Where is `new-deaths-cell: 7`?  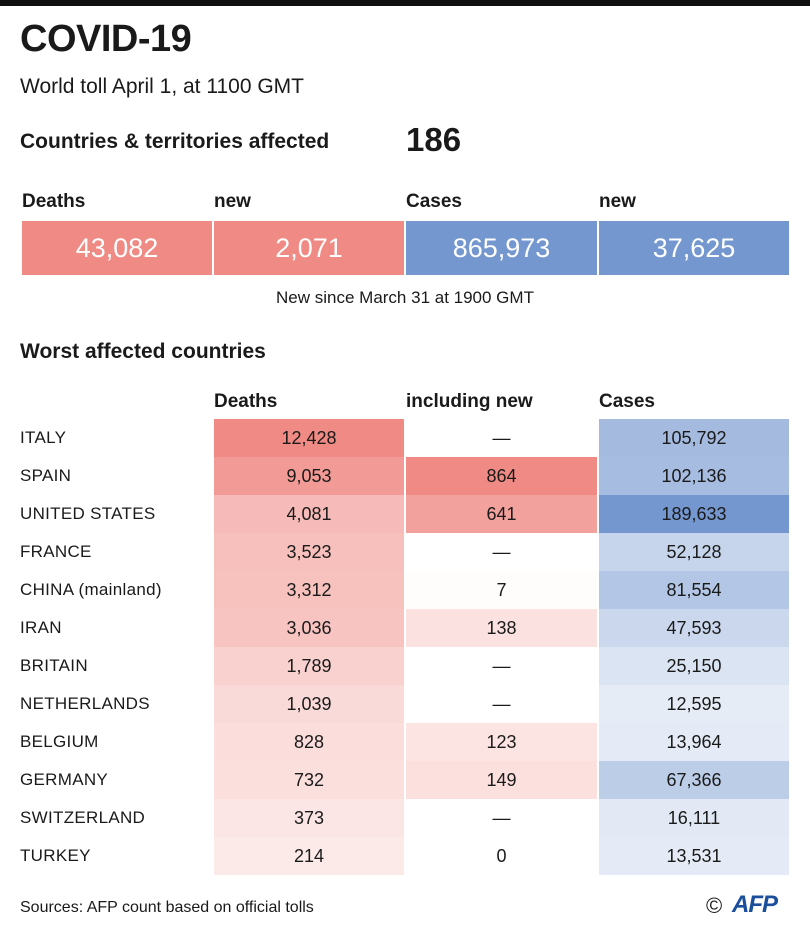 new-deaths-cell: 7 is located at coordinates (501, 590).